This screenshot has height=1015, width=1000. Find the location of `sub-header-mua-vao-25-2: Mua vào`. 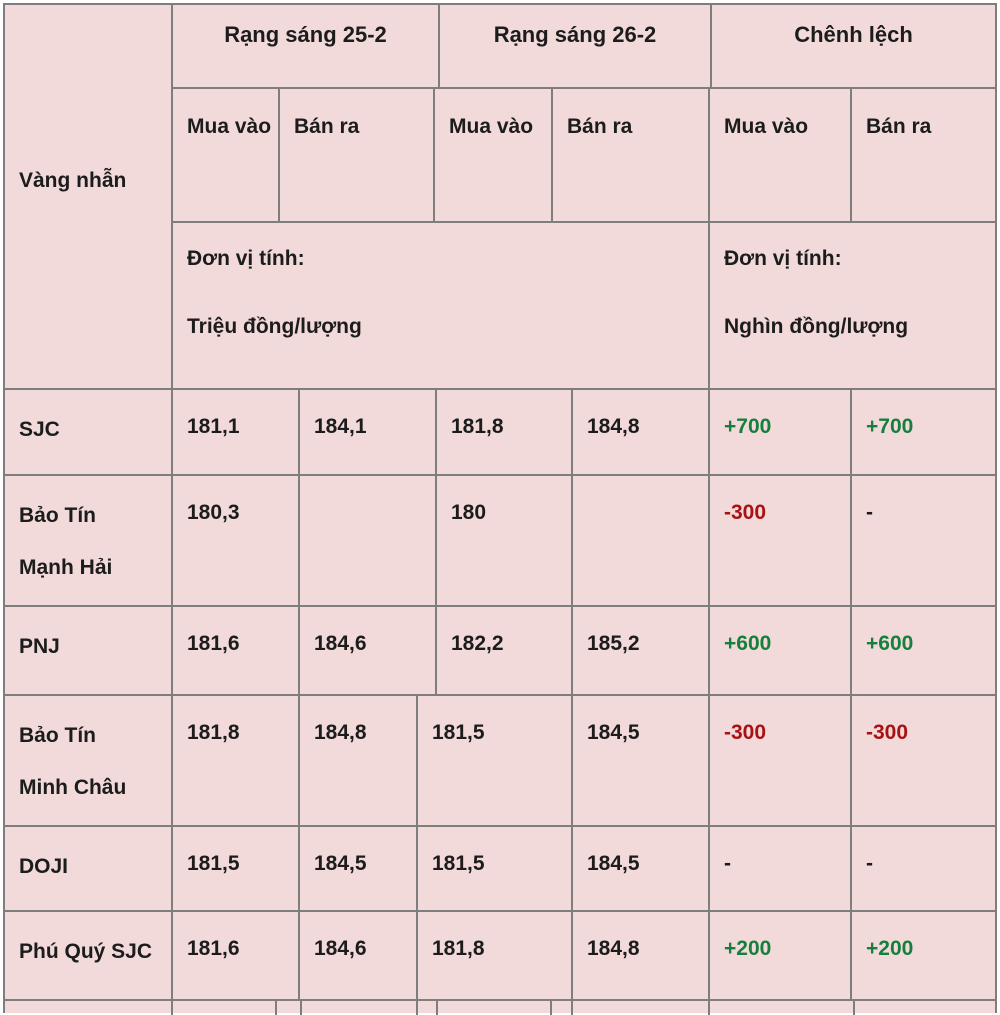

sub-header-mua-vao-25-2: Mua vào is located at coordinates (226, 155).